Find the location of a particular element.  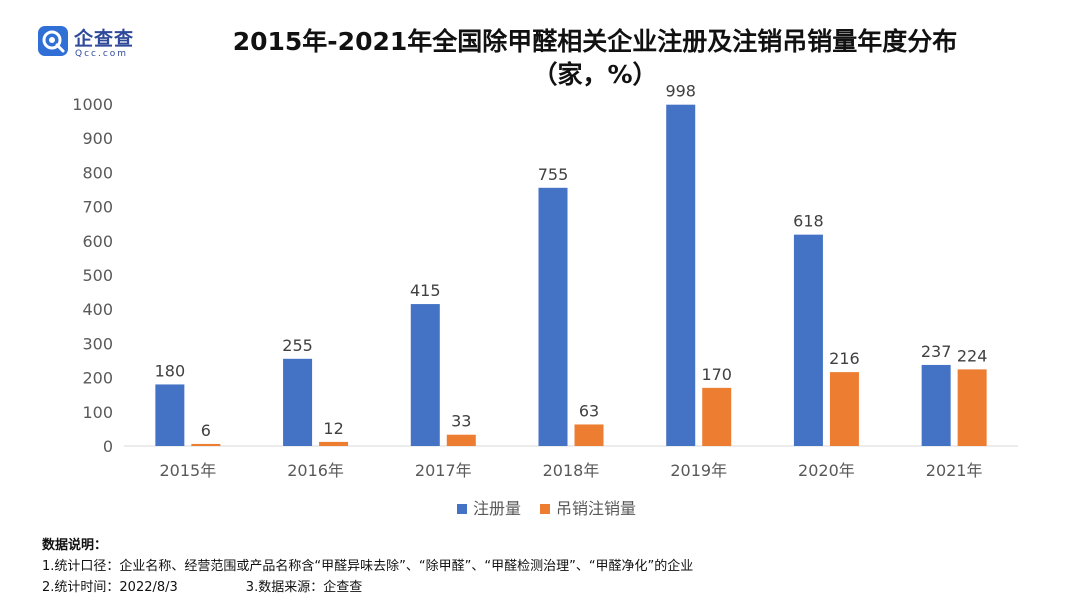

chart-title: 2015年-2021年全国除甲醛相关企业注册及注销吊销量年度分布 is located at coordinates (595, 41).